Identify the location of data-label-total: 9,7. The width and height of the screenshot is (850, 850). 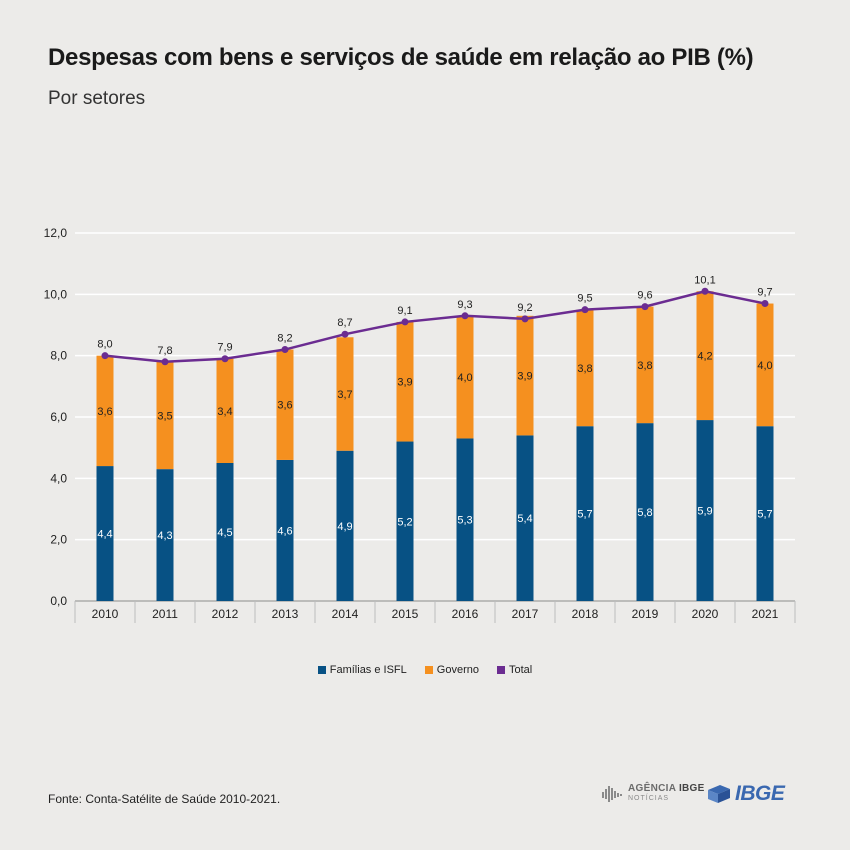
(764, 293).